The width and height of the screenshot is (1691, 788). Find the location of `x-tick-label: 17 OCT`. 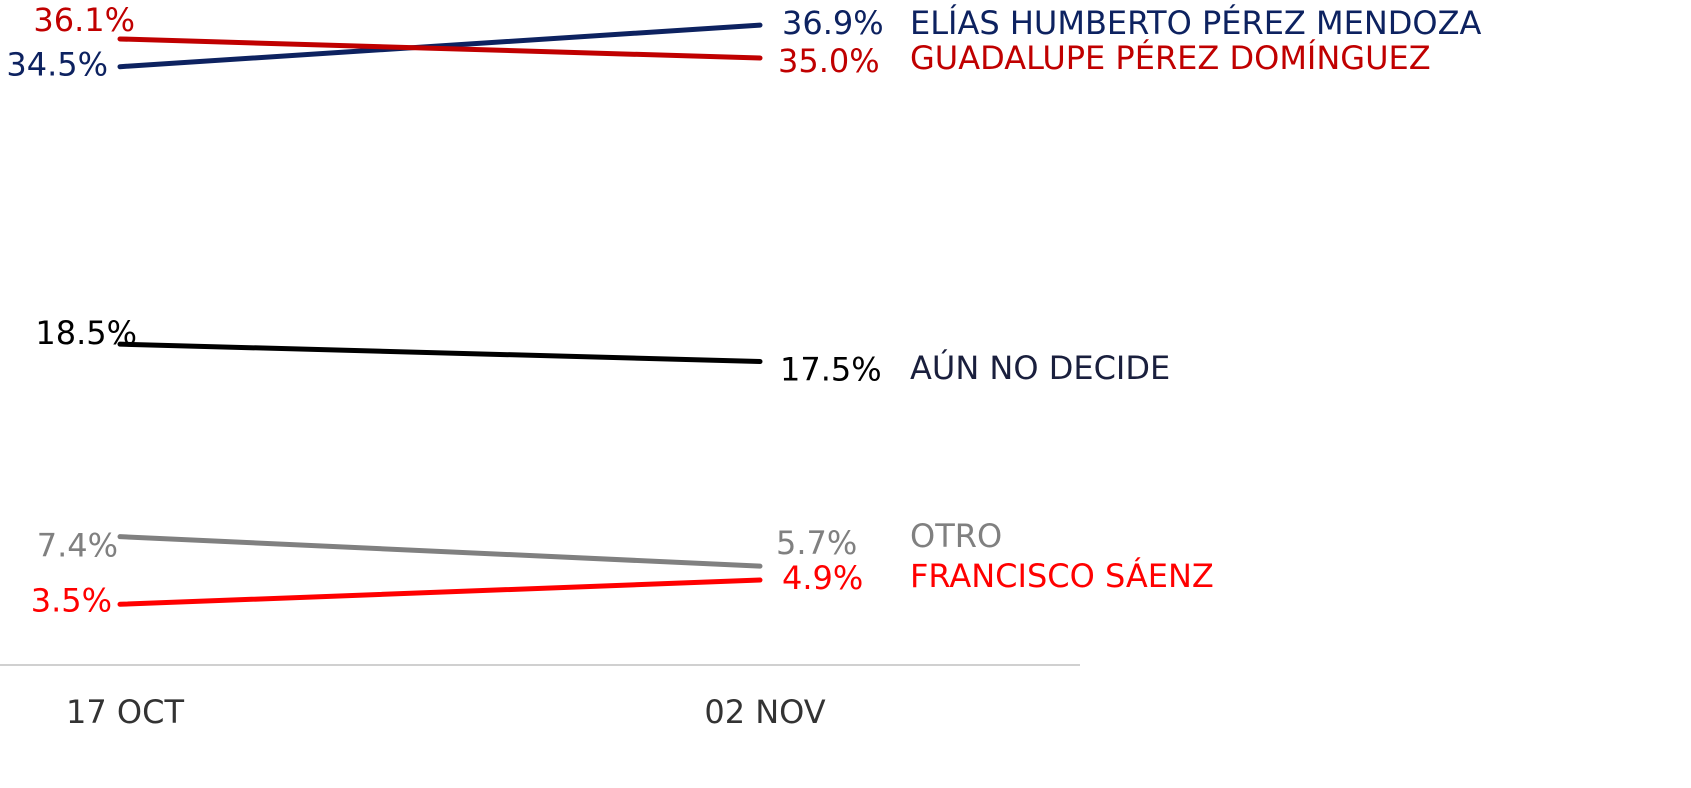

x-tick-label: 17 OCT is located at coordinates (125, 712).